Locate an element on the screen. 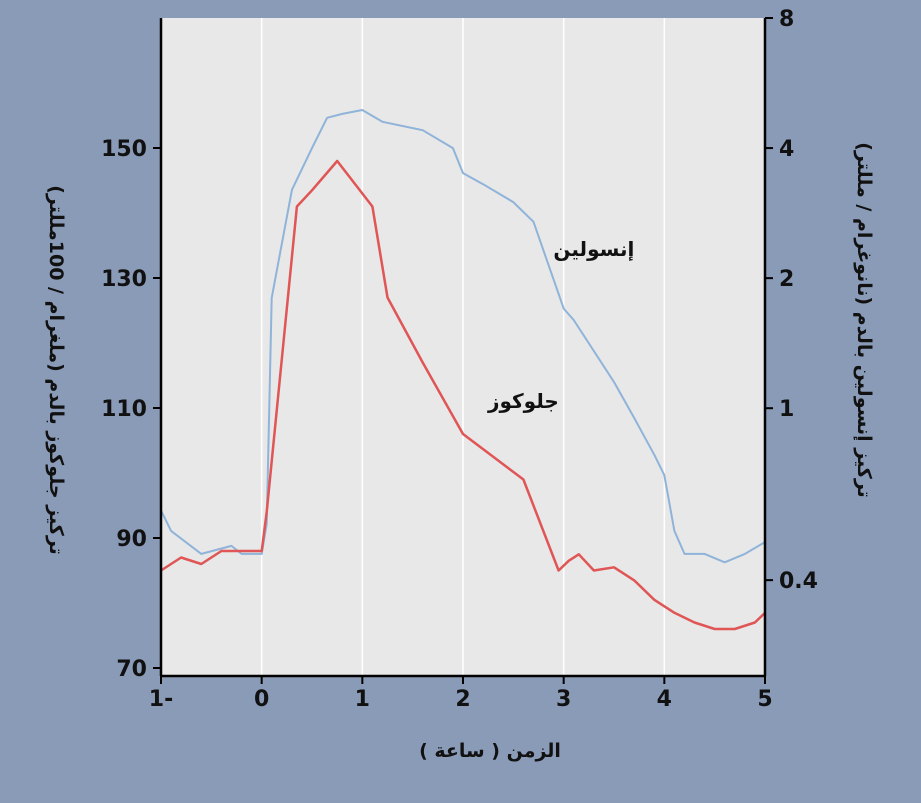  y-right-tick-label: 4 is located at coordinates (786, 149).